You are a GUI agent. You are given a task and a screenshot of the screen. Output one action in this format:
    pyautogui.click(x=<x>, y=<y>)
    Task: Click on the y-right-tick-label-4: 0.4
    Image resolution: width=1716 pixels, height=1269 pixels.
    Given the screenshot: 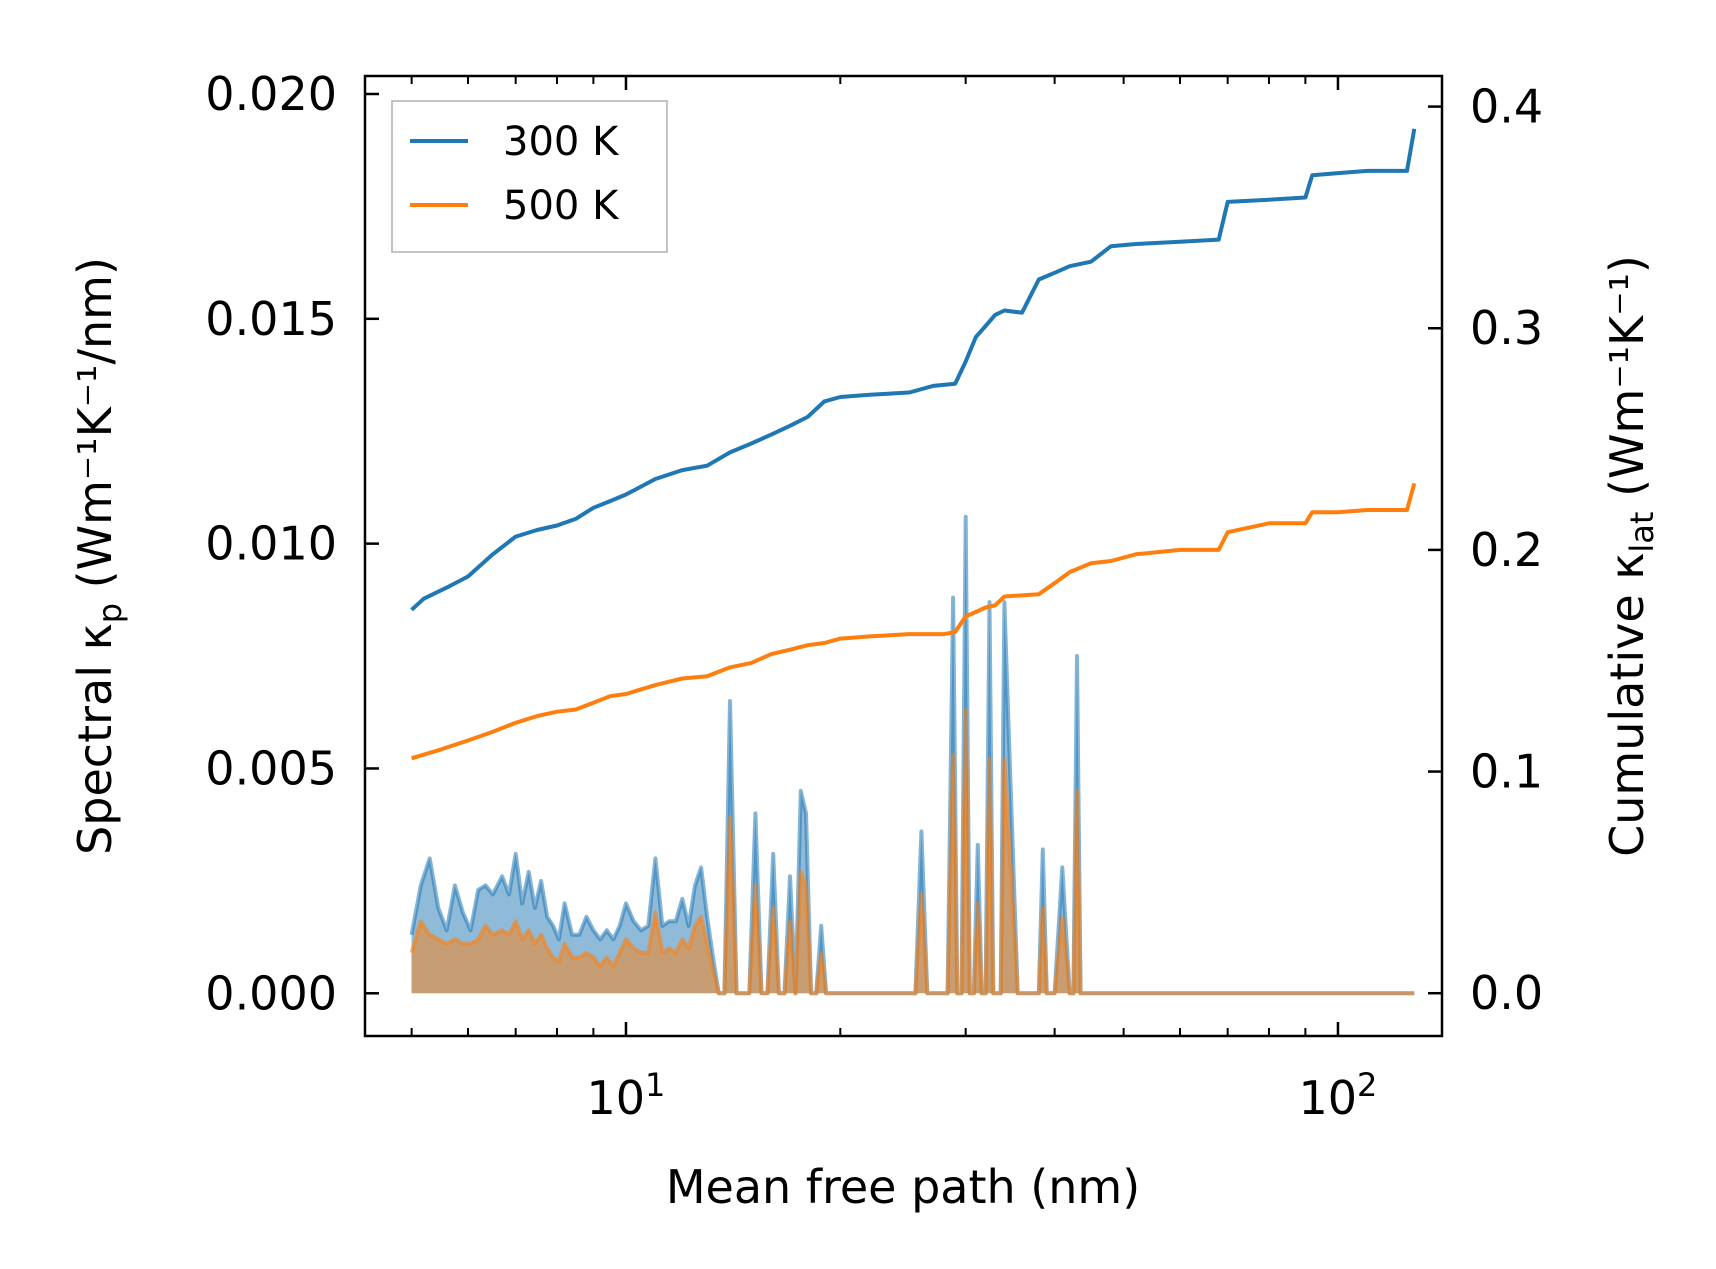 What is the action you would take?
    pyautogui.click(x=1506, y=107)
    